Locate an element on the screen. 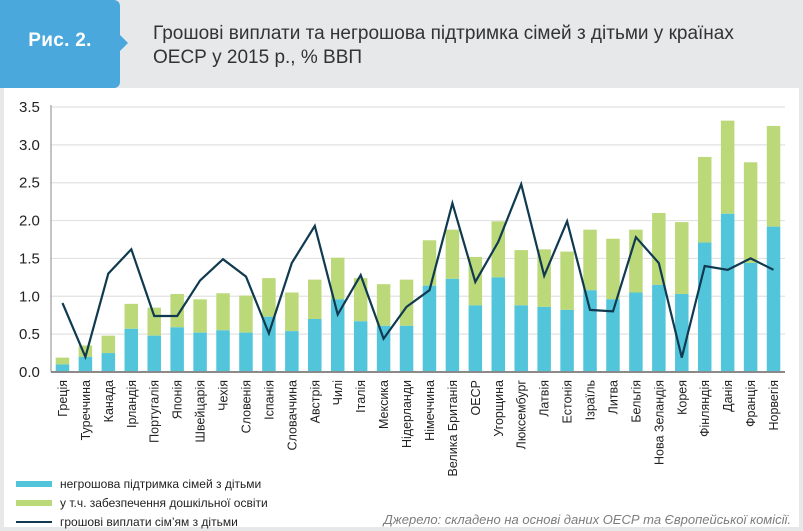  figure-label: Рис. 2. is located at coordinates (60, 40).